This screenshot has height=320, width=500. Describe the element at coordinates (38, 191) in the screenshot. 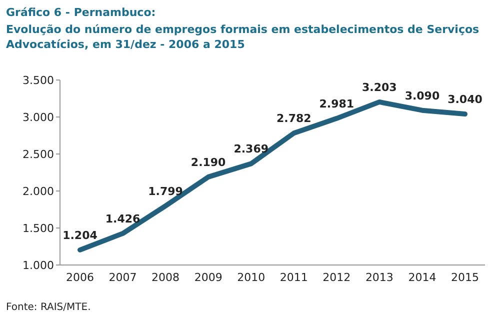

I see `y-tick-label: 2.000` at that location.